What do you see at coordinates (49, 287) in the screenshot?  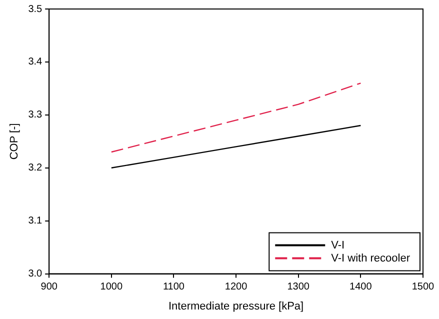 I see `x-tick-label: 900` at bounding box center [49, 287].